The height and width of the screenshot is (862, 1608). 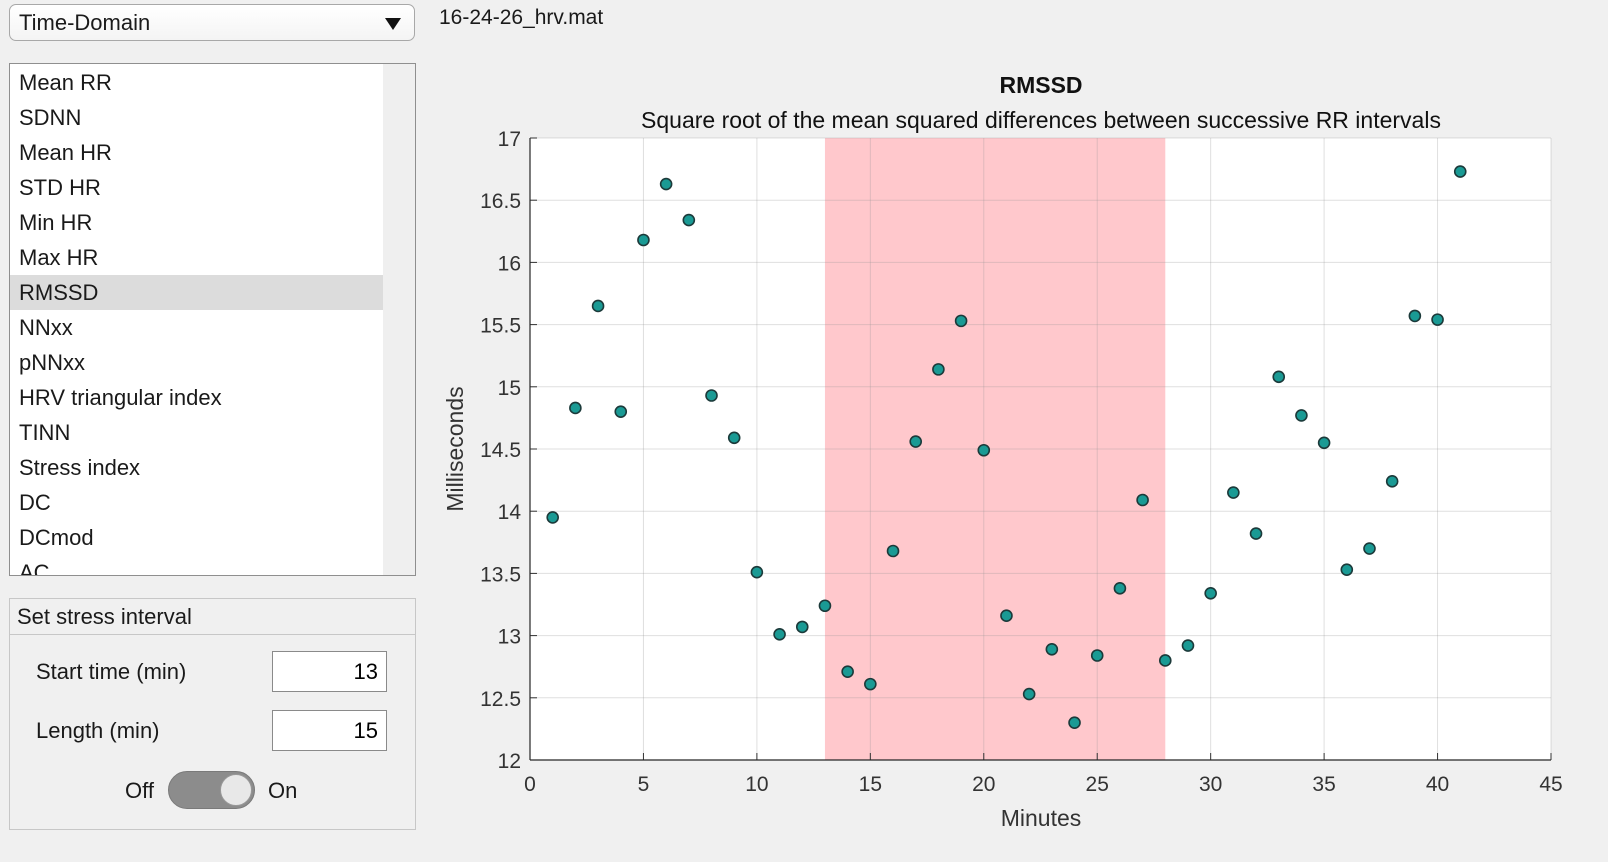 I want to click on y-tick-label: 14, so click(x=510, y=512).